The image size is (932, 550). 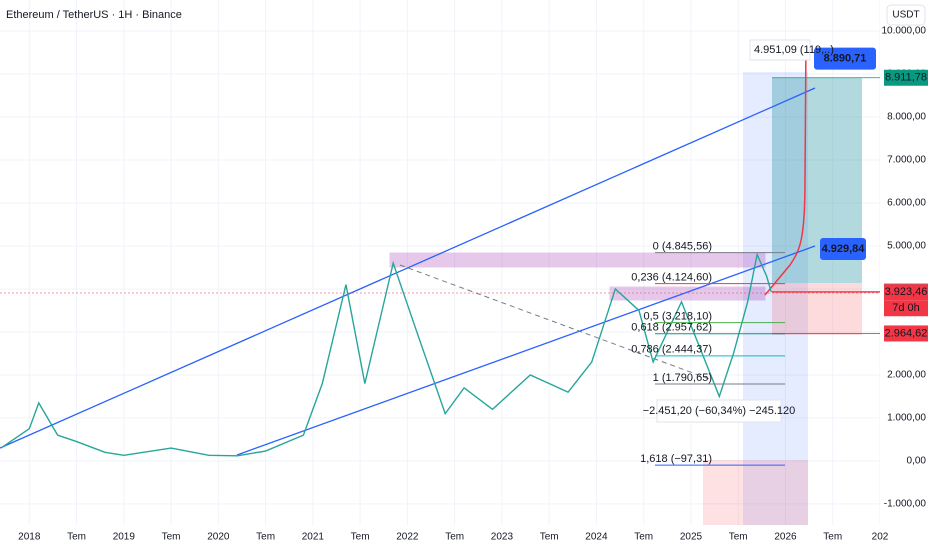 What do you see at coordinates (29, 537) in the screenshot?
I see `x-tick-label: 2018` at bounding box center [29, 537].